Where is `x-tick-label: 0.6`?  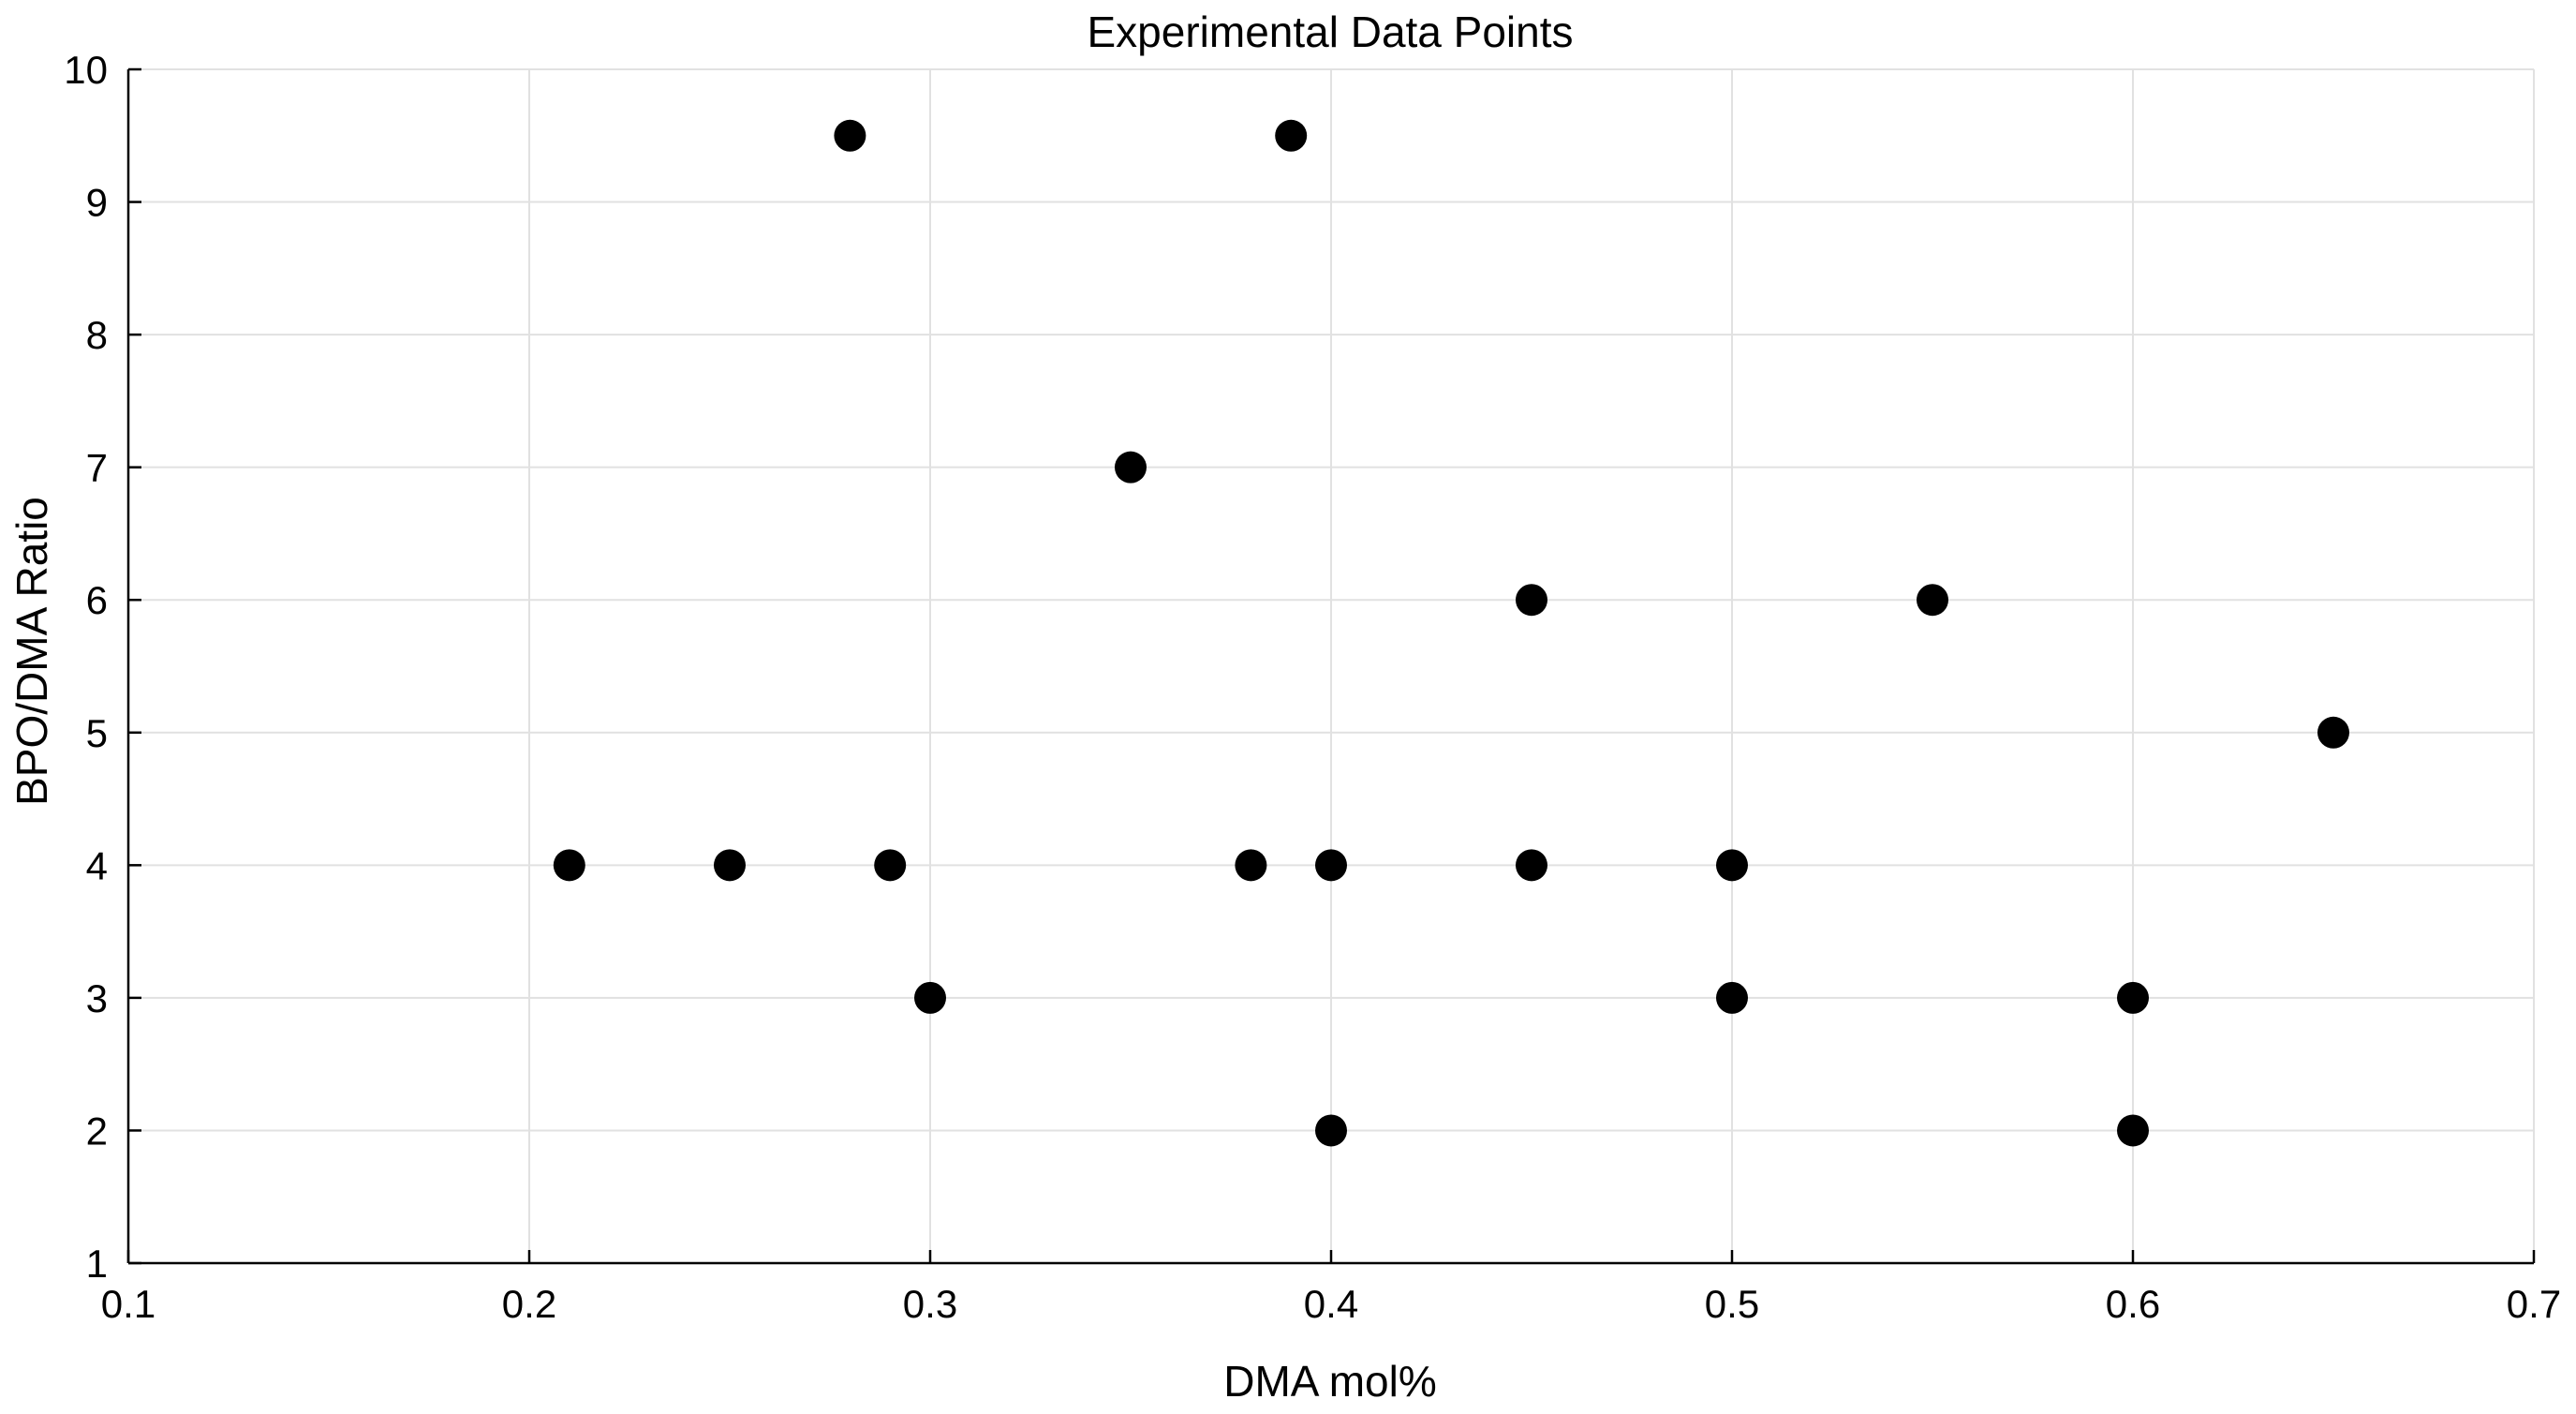
x-tick-label: 0.6 is located at coordinates (2133, 1304).